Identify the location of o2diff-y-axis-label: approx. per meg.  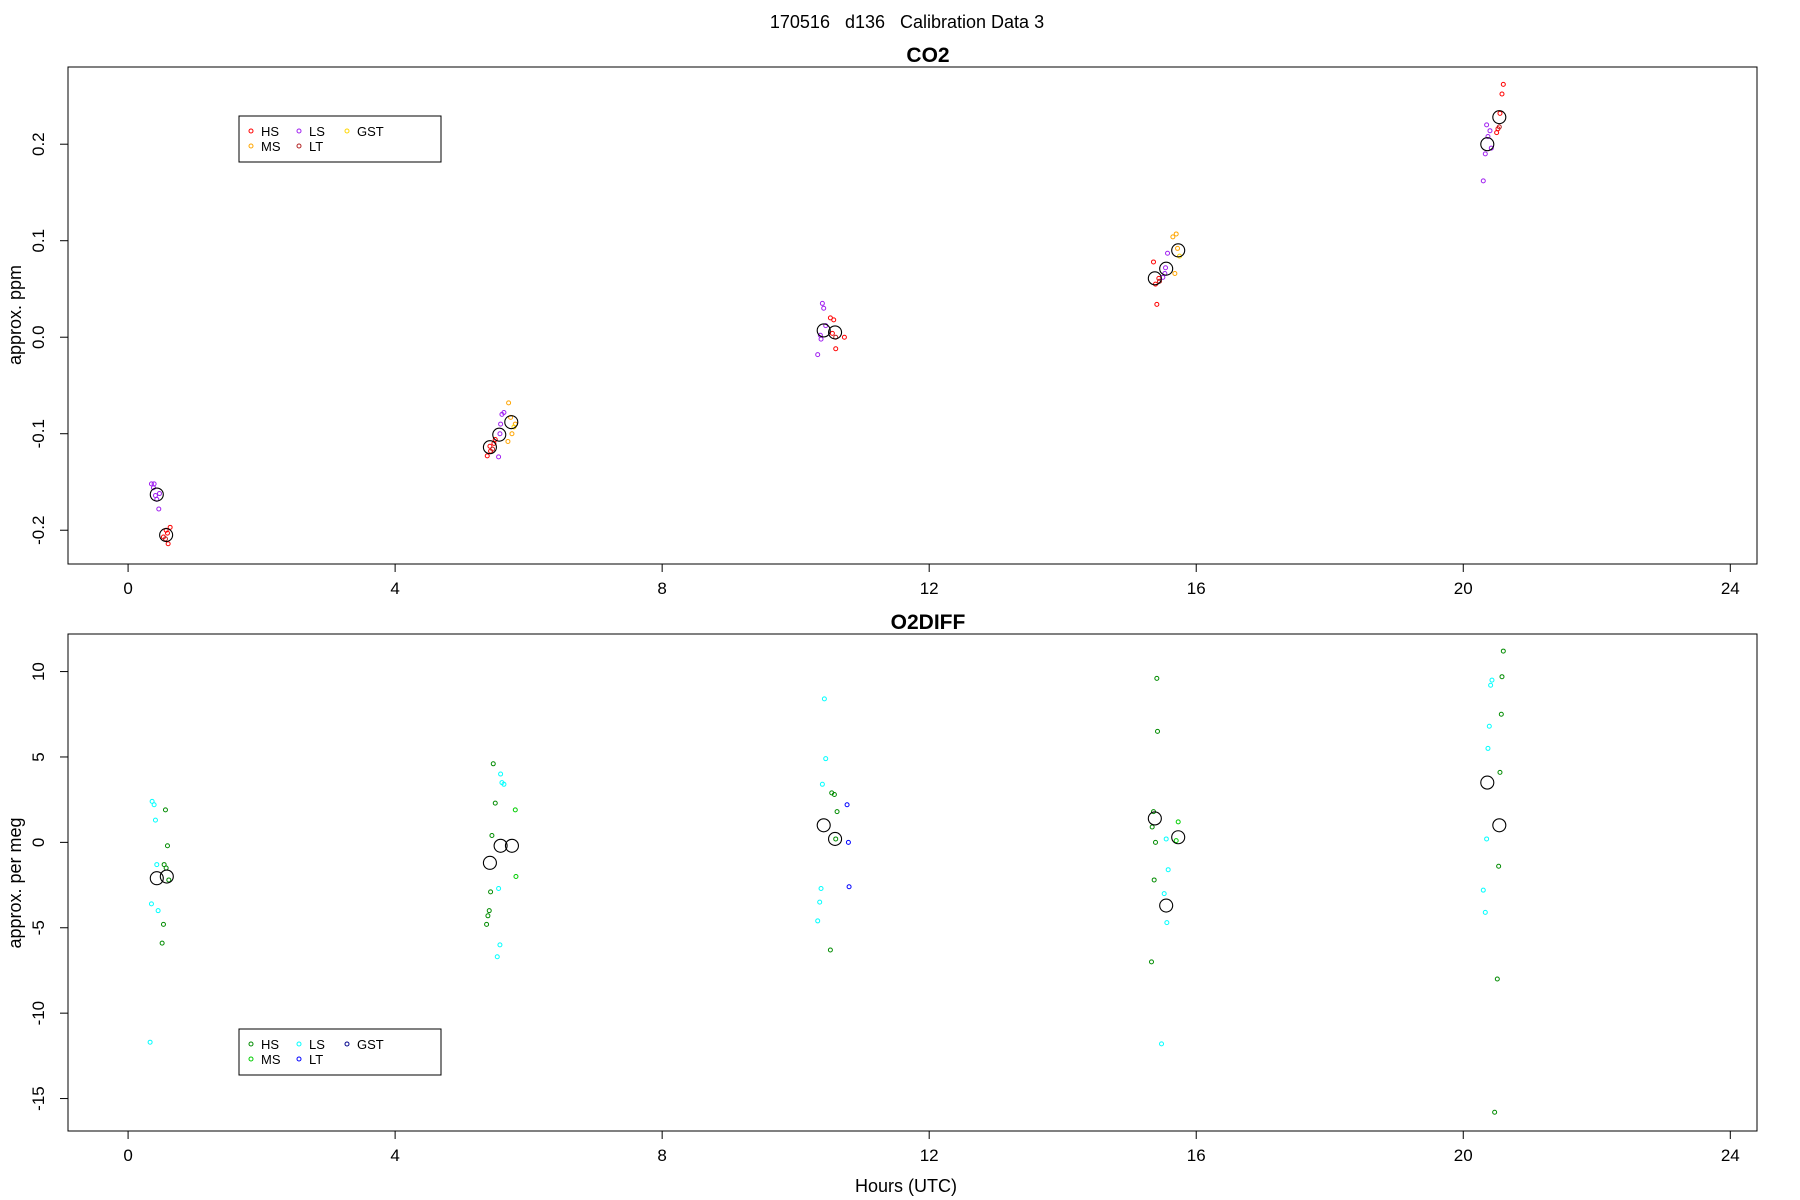
(15, 882).